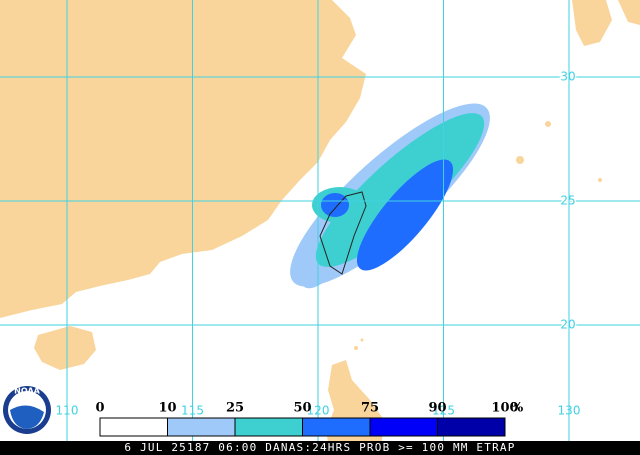 This screenshot has height=455, width=640. What do you see at coordinates (27, 417) in the screenshot?
I see `logo-wave` at bounding box center [27, 417].